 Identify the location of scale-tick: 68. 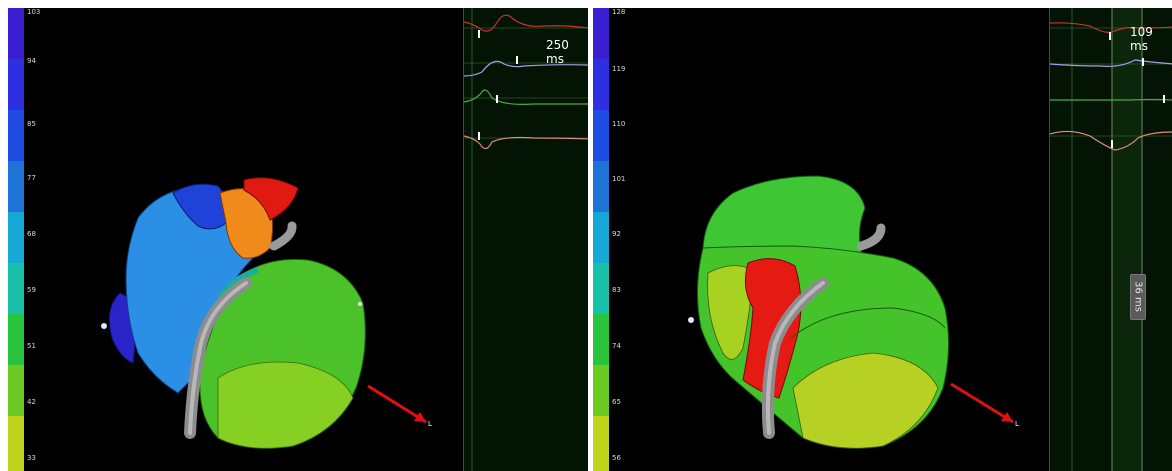
(31, 234).